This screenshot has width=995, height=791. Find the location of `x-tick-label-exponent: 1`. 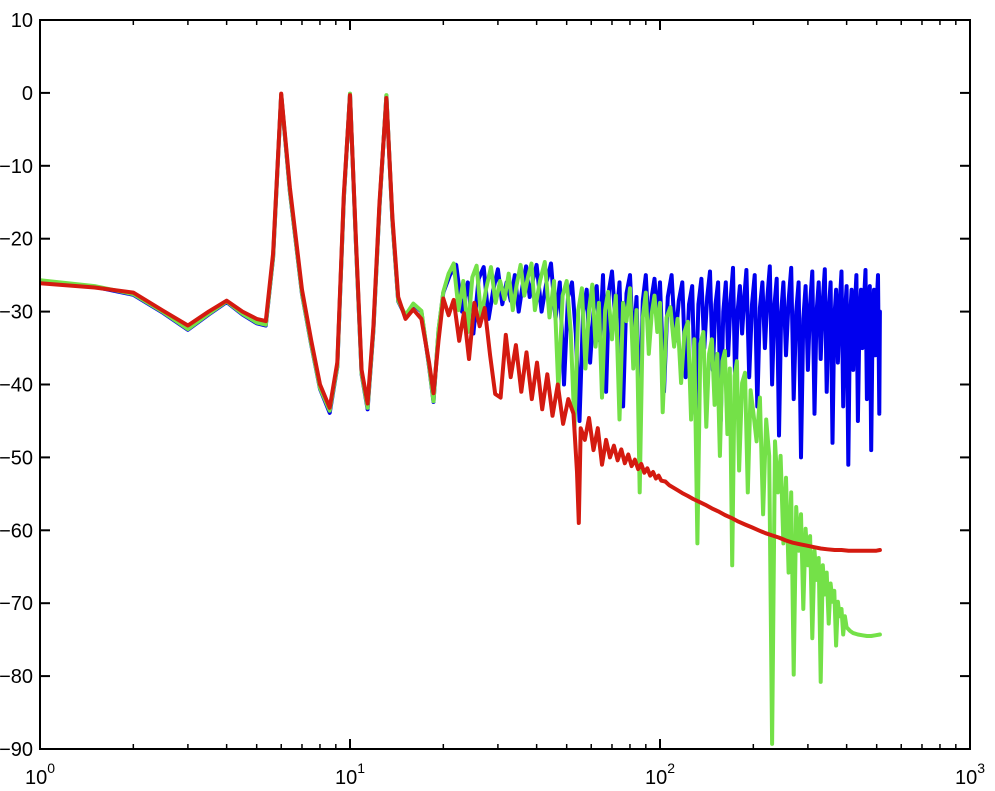

x-tick-label-exponent: 1 is located at coordinates (361, 768).